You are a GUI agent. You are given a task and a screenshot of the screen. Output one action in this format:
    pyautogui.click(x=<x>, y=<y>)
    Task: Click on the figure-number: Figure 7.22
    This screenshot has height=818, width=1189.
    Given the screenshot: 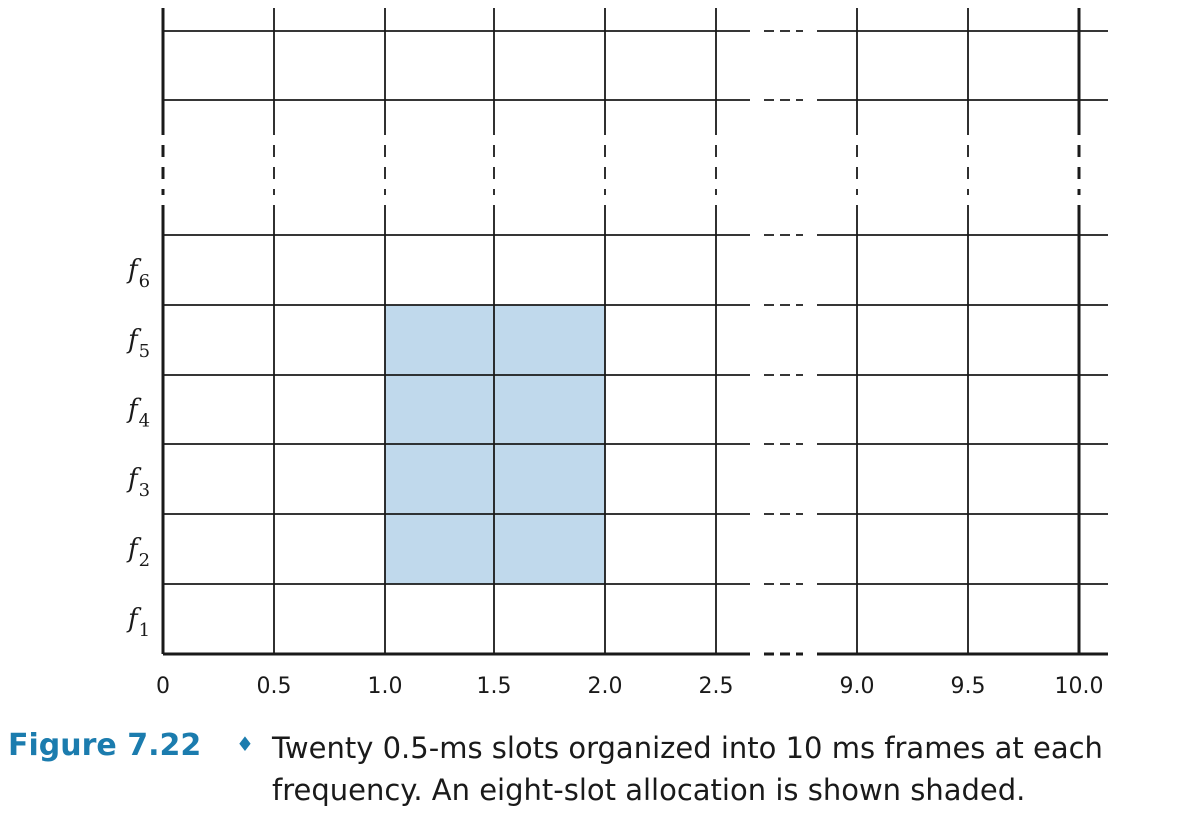 What is the action you would take?
    pyautogui.click(x=105, y=745)
    